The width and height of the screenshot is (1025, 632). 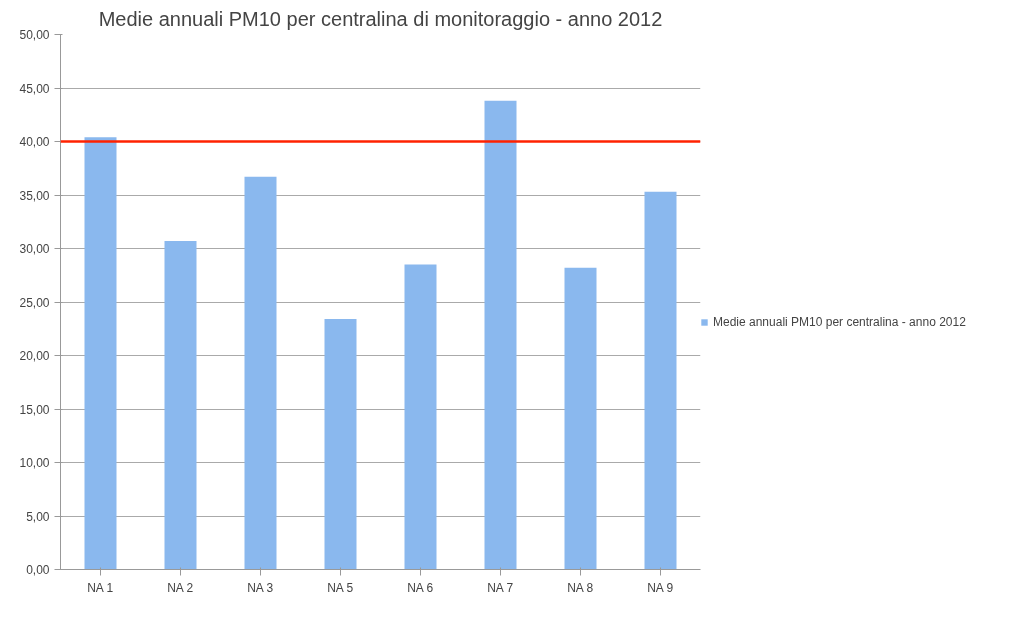 What do you see at coordinates (340, 587) in the screenshot?
I see `x-tick-label: NA 5` at bounding box center [340, 587].